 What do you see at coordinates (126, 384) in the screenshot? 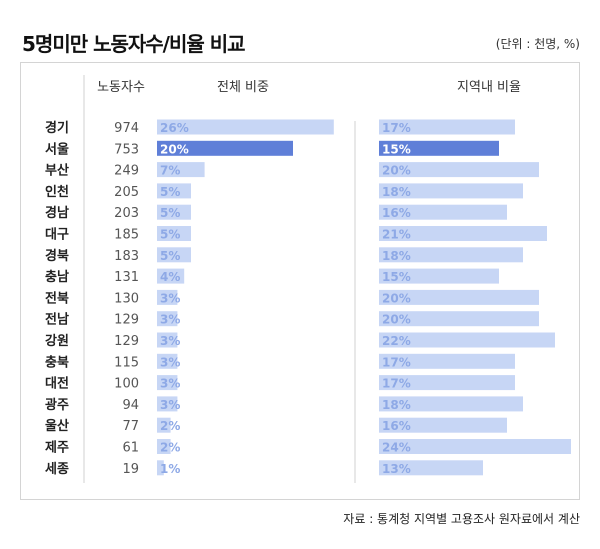
I see `workers-value: 100` at bounding box center [126, 384].